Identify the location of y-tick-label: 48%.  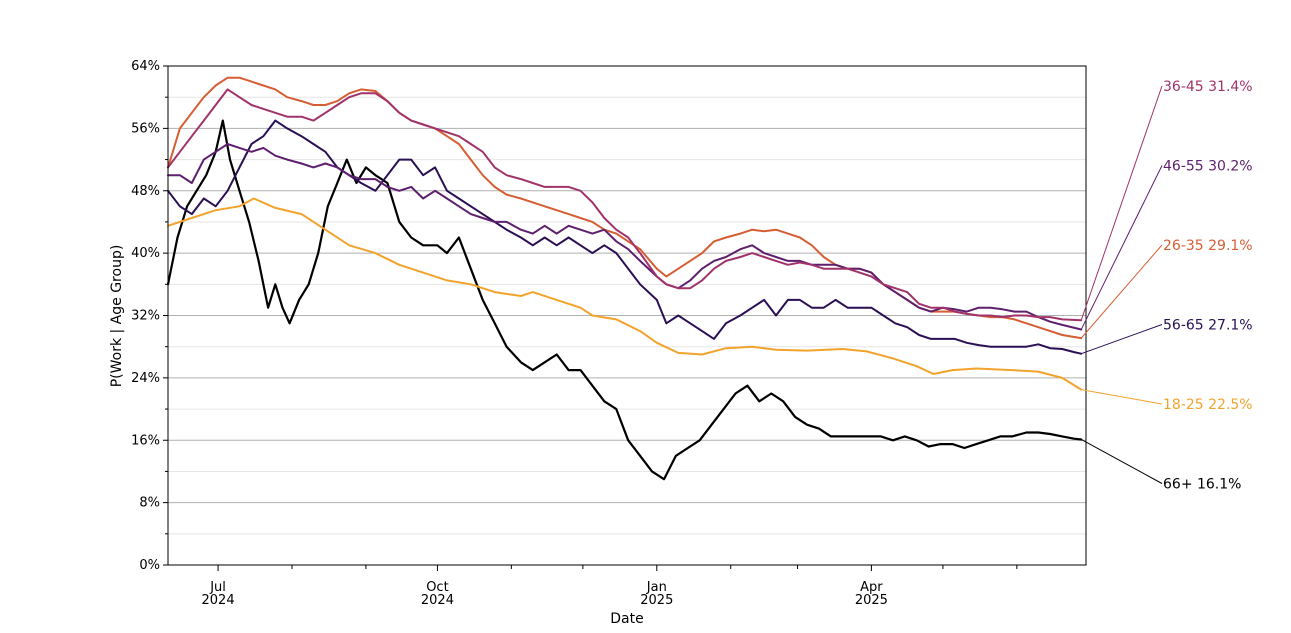
(145, 191).